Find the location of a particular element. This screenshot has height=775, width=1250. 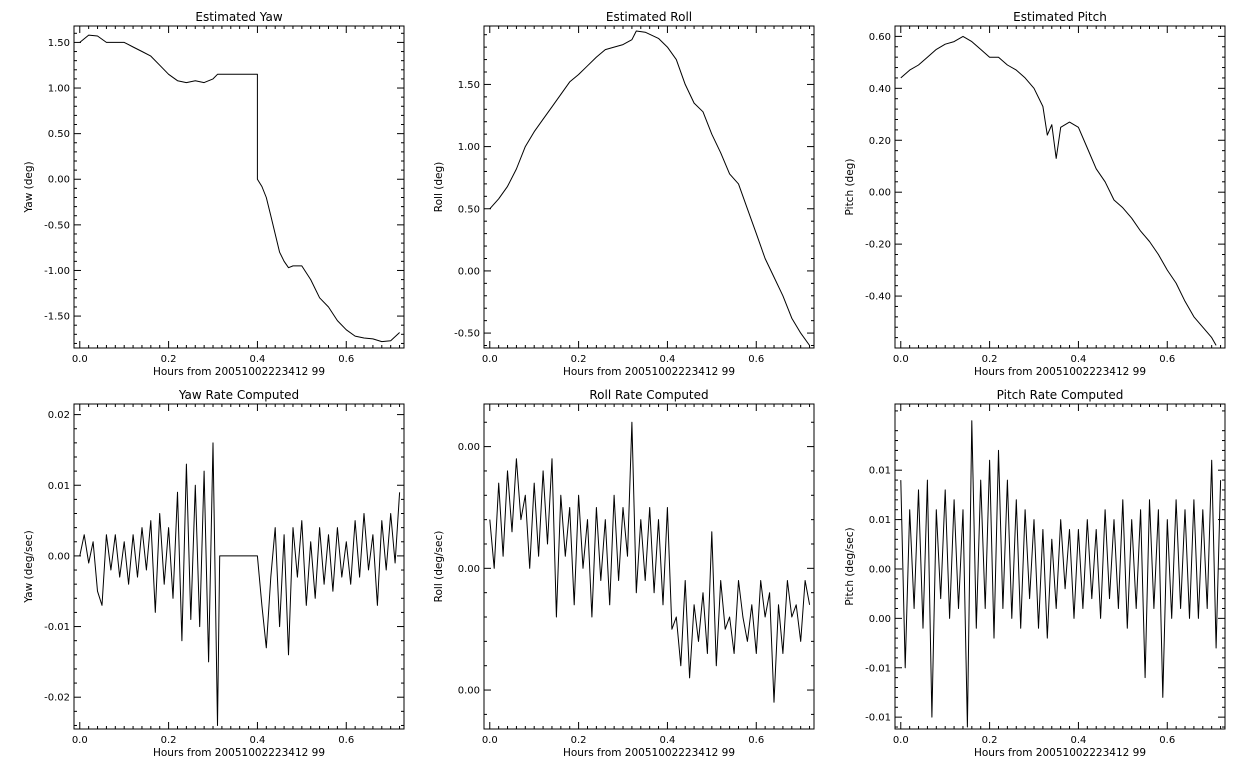

x-tick-label-yaw-rate: 0.4 is located at coordinates (257, 740).